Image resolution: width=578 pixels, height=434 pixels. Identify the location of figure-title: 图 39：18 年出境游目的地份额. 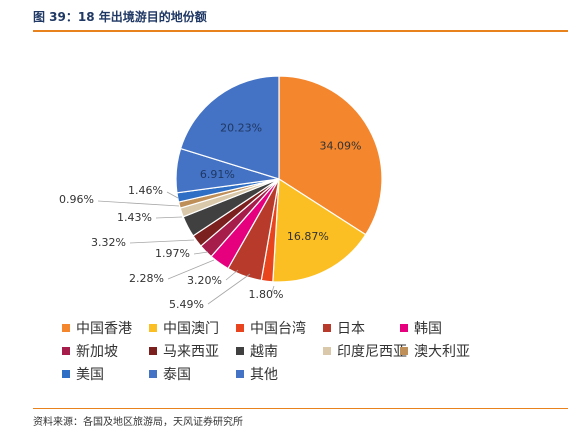
(120, 17).